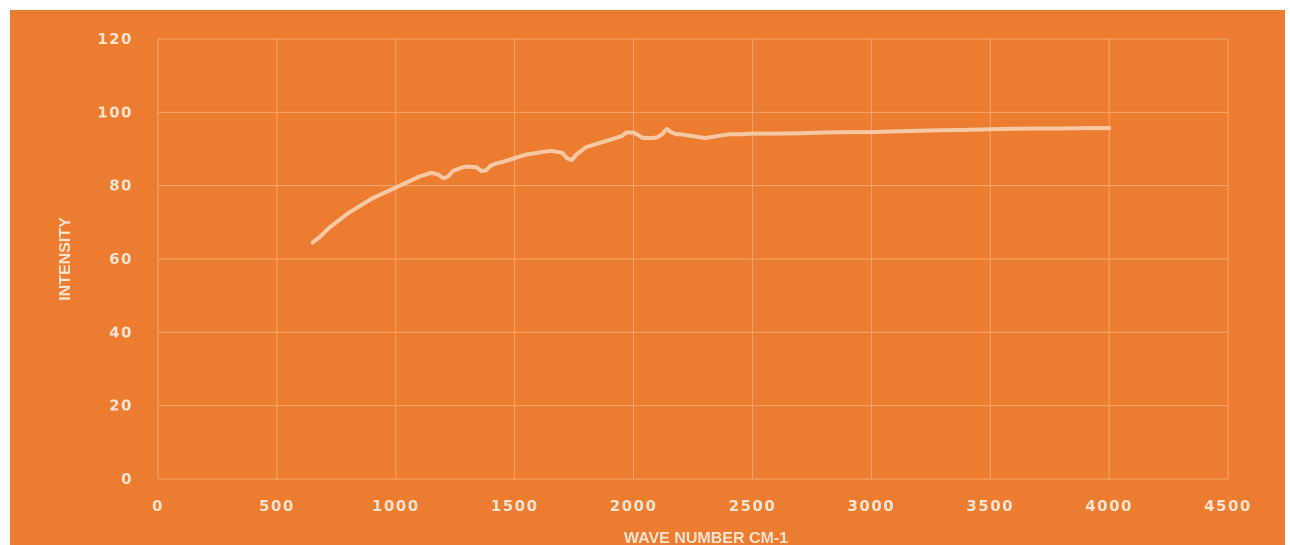 This screenshot has width=1290, height=545. What do you see at coordinates (1228, 506) in the screenshot?
I see `x-tick-label: 4500` at bounding box center [1228, 506].